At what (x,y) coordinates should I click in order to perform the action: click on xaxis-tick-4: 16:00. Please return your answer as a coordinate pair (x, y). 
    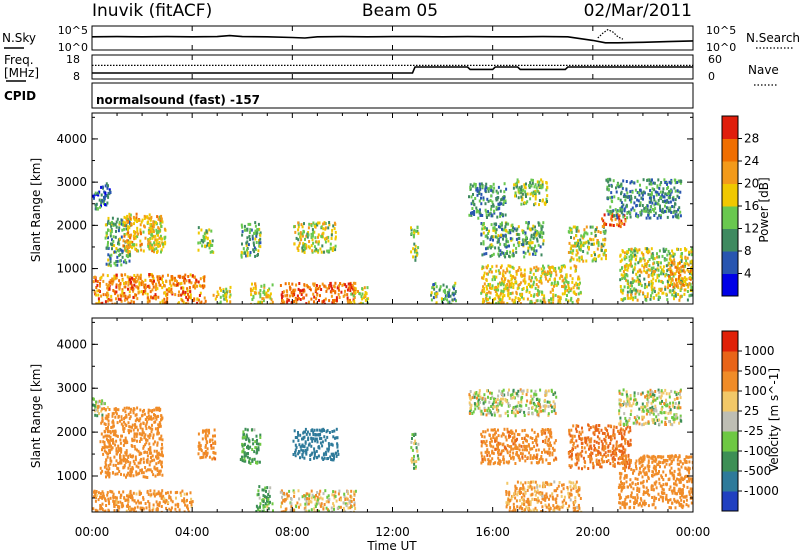
    Looking at the image, I should click on (492, 532).